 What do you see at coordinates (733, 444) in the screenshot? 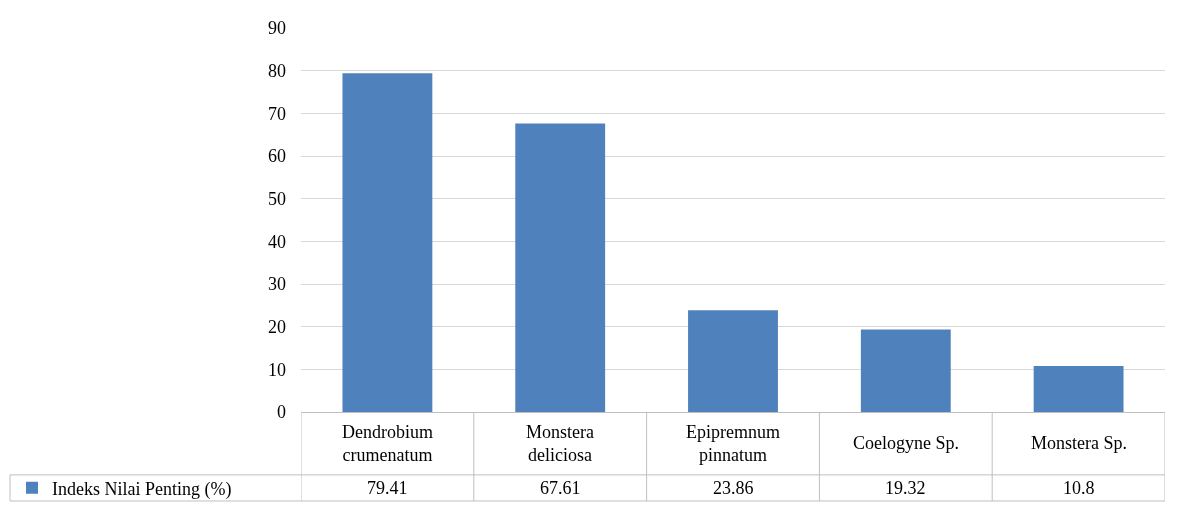
I see `x-tick-label: Epipremnum pinnatum` at bounding box center [733, 444].